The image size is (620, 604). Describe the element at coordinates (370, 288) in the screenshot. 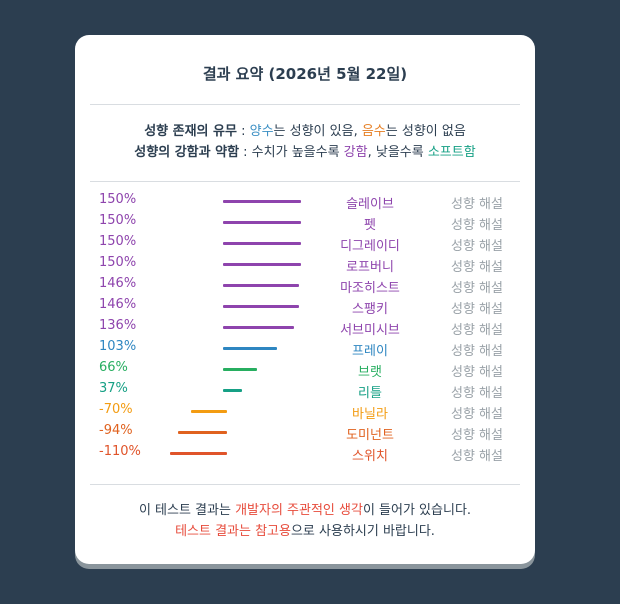

I see `result-type-name: 마조히스트` at that location.